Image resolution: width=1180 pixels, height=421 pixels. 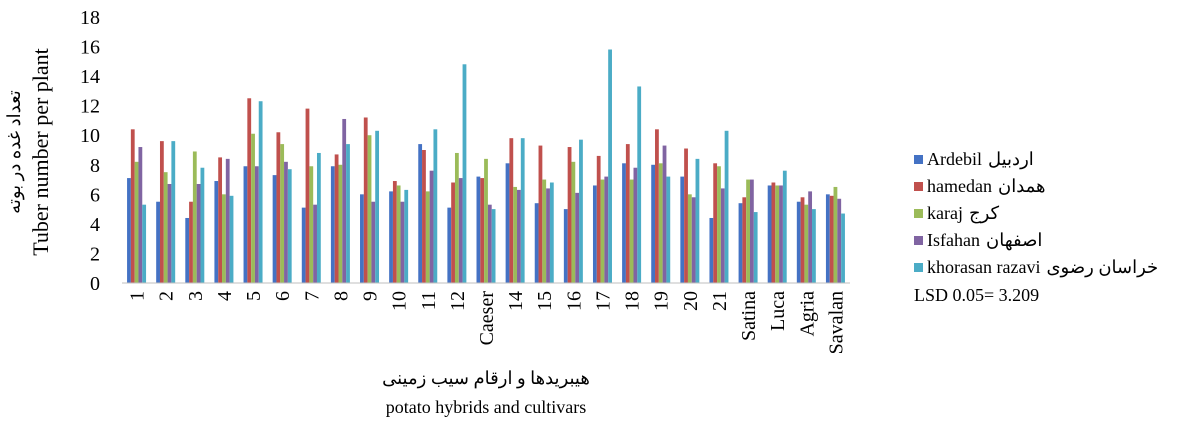 What do you see at coordinates (831, 239) in the screenshot?
I see `bar-hamedan-savalan` at bounding box center [831, 239].